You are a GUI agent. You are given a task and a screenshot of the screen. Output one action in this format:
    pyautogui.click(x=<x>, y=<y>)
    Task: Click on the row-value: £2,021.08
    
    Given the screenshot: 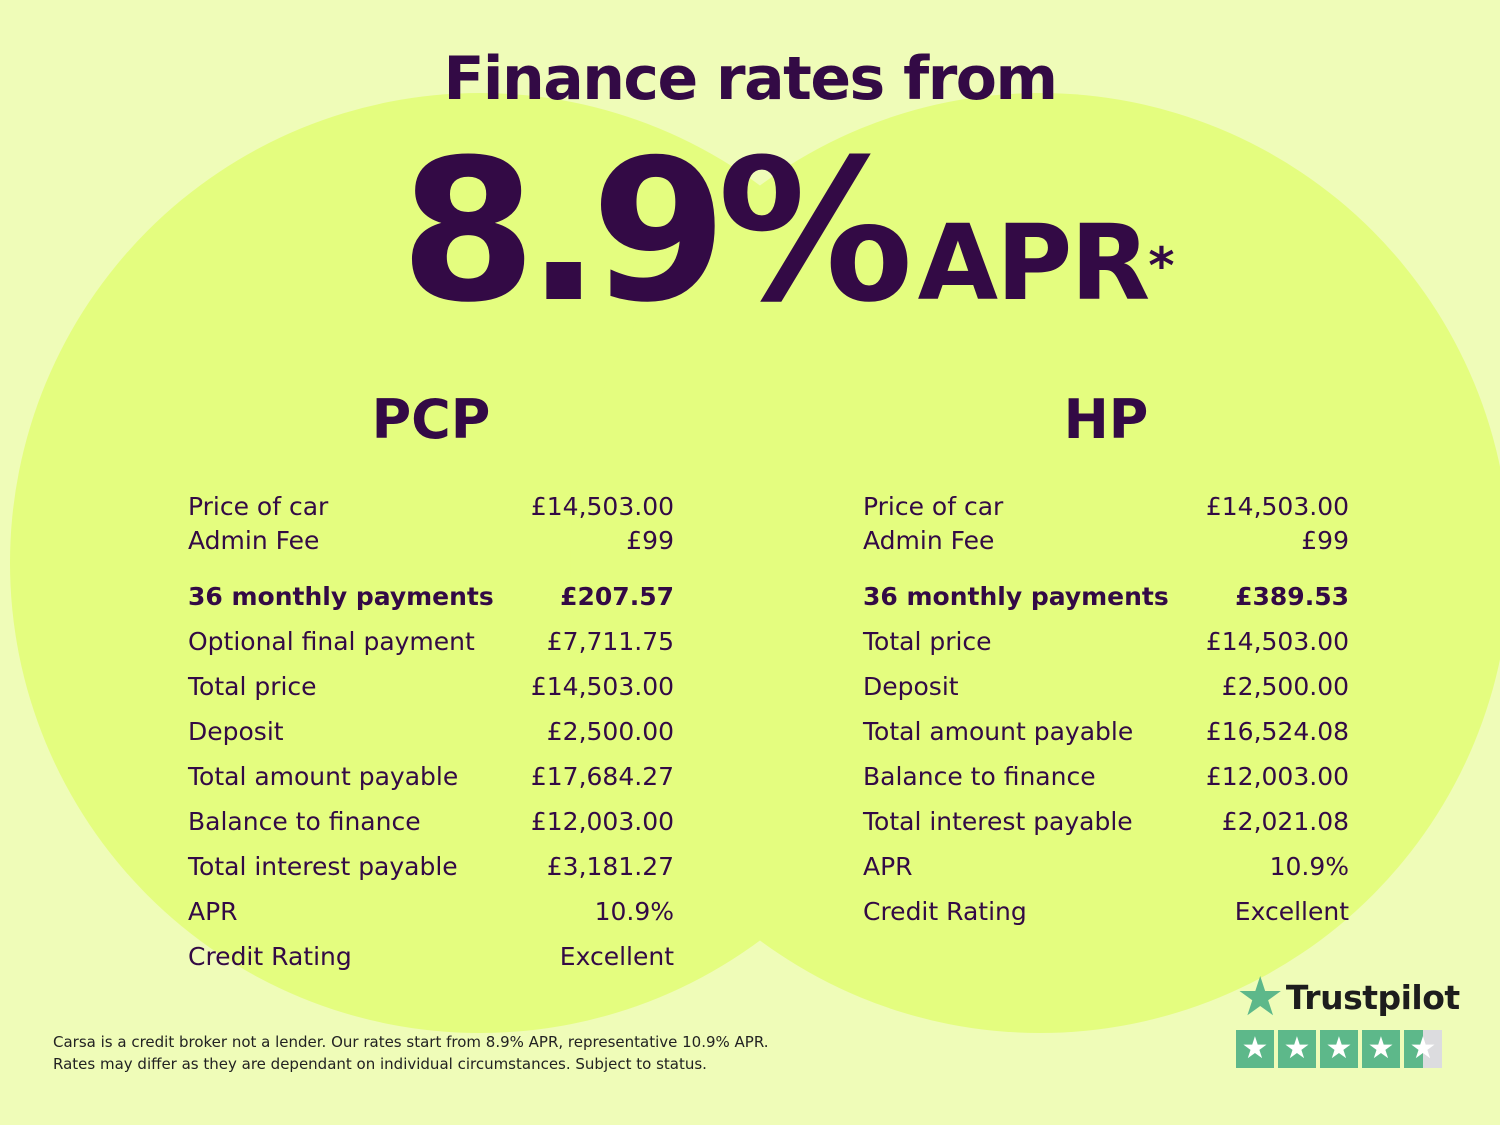 What is the action you would take?
    pyautogui.click(x=1285, y=821)
    